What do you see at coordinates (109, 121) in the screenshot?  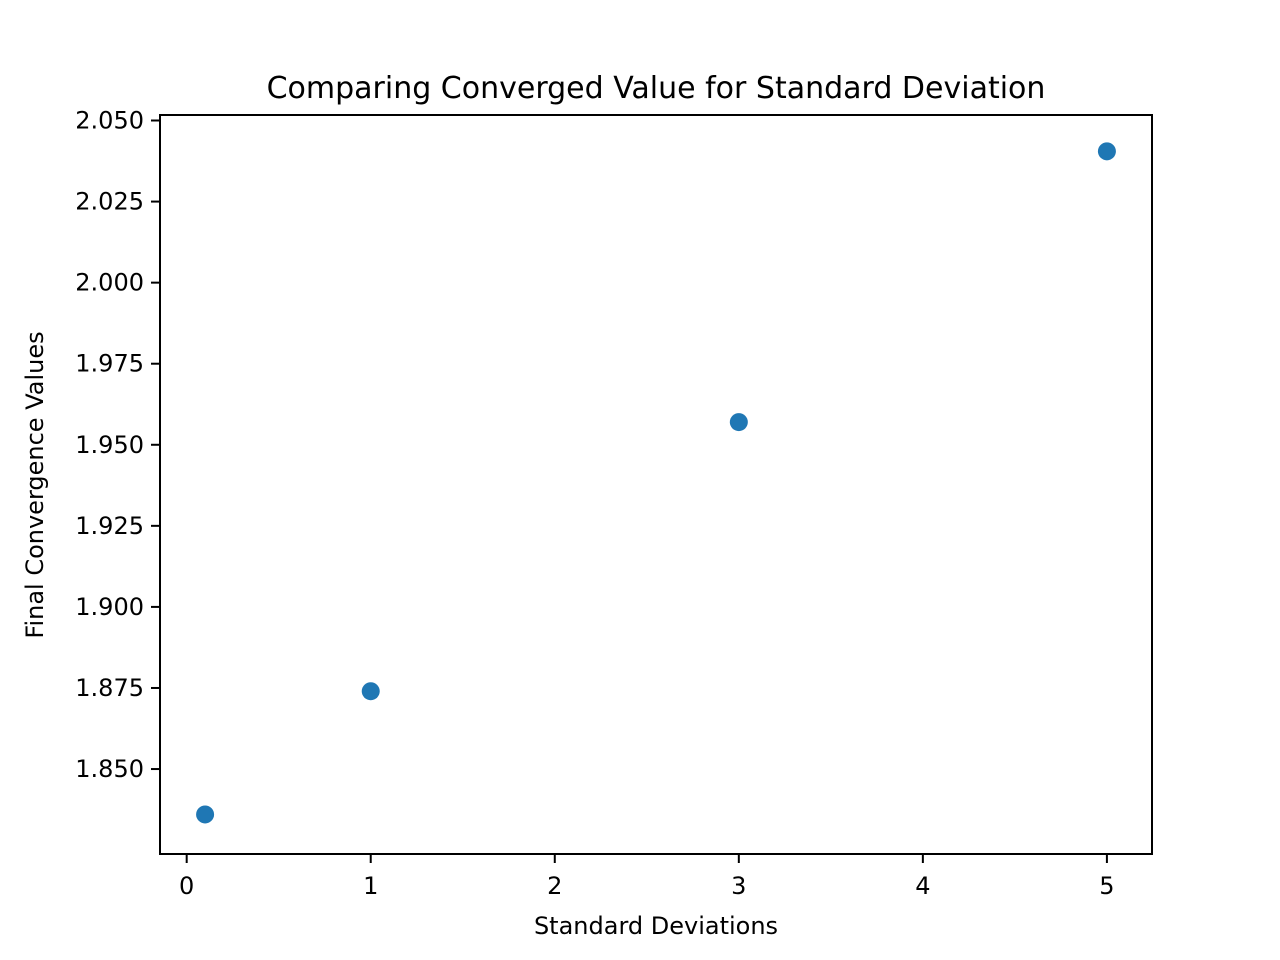 I see `y-tick-label: 2.050` at bounding box center [109, 121].